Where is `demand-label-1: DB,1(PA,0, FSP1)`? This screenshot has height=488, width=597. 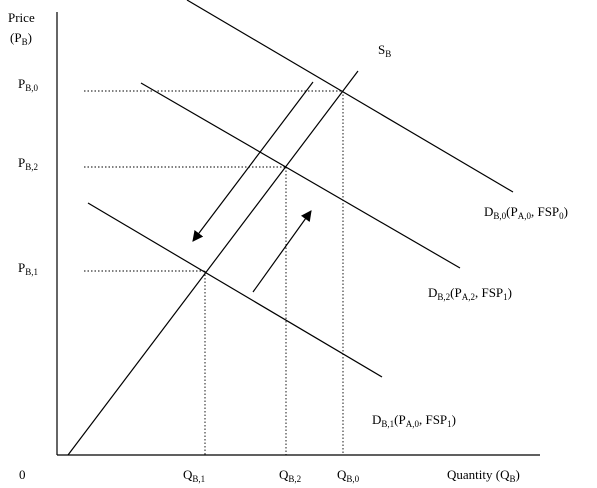
demand-label-1: DB,1(PA,0, FSP1) is located at coordinates (414, 420).